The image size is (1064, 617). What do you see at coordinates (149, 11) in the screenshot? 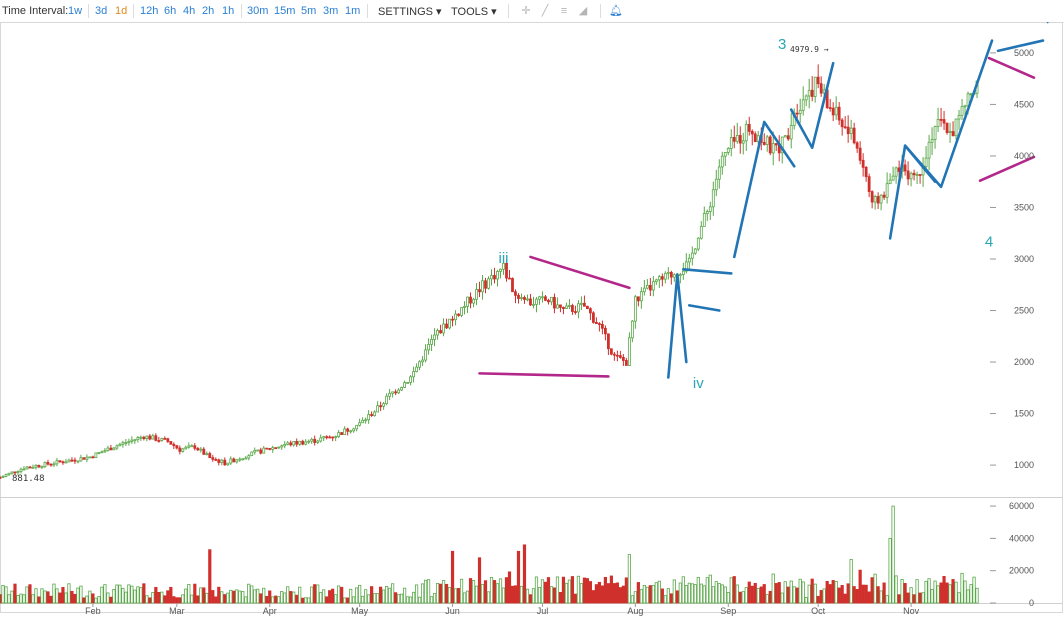
I see `interval-12h-button: 12h` at bounding box center [149, 11].